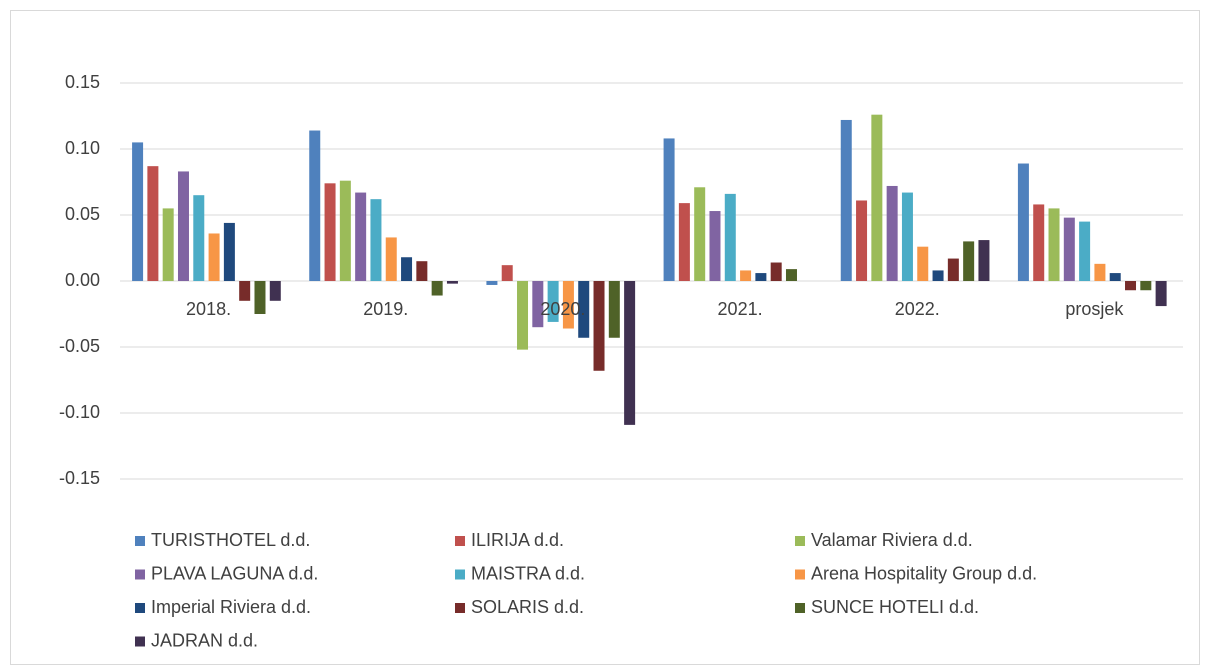 The height and width of the screenshot is (671, 1210). What do you see at coordinates (917, 309) in the screenshot?
I see `x-tick-label: 2022.` at bounding box center [917, 309].